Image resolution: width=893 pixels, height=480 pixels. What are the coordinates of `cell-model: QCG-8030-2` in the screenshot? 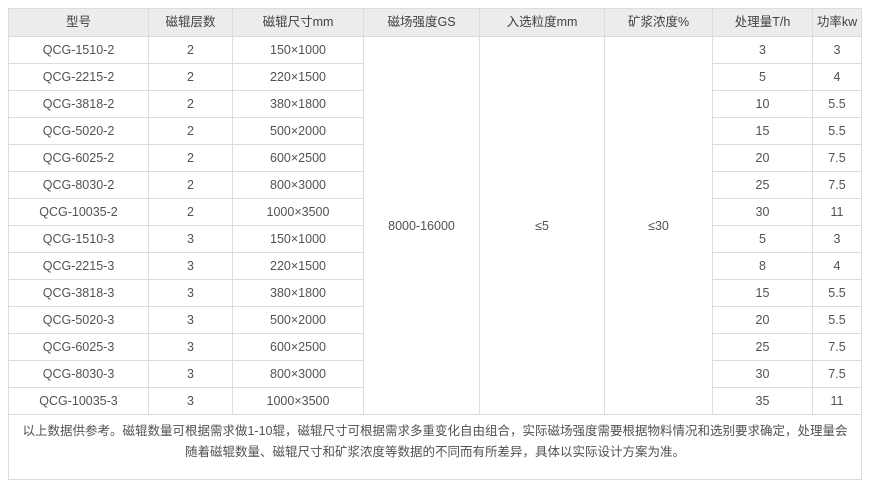 It's located at (78, 185).